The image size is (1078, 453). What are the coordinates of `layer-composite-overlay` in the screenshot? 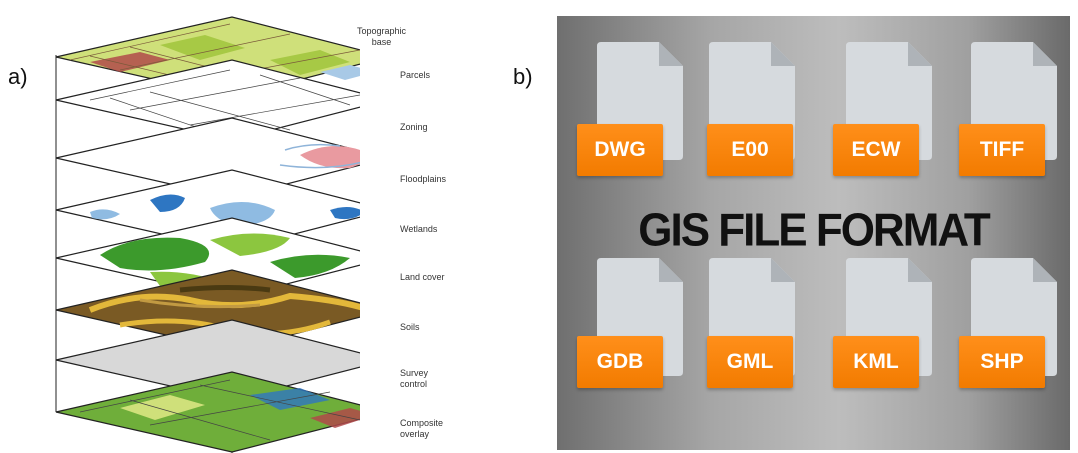 It's located at (207, 412).